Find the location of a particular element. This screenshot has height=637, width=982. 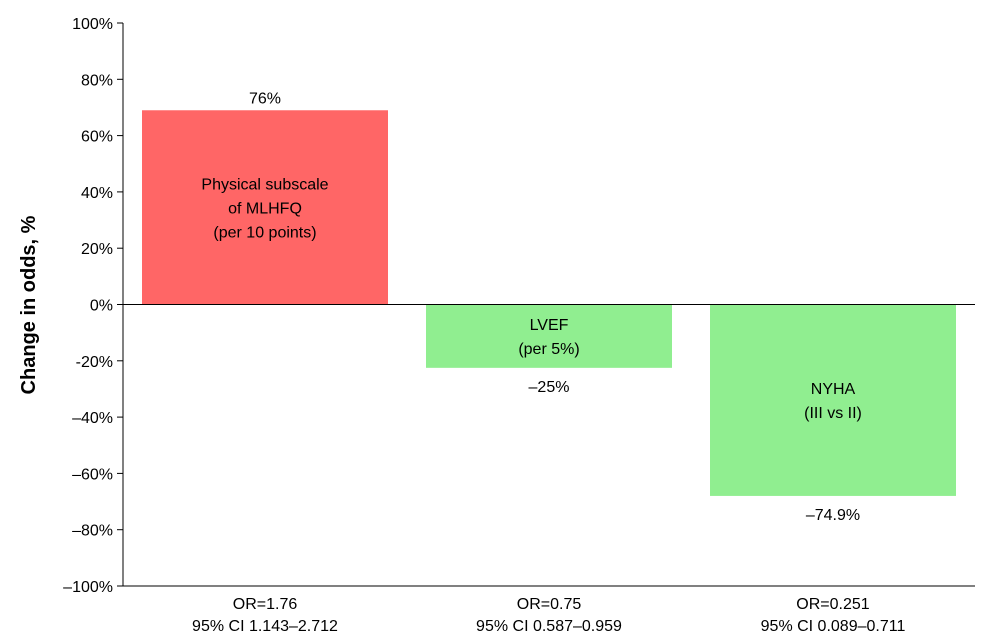

y-tick-label: 60% is located at coordinates (97, 137).